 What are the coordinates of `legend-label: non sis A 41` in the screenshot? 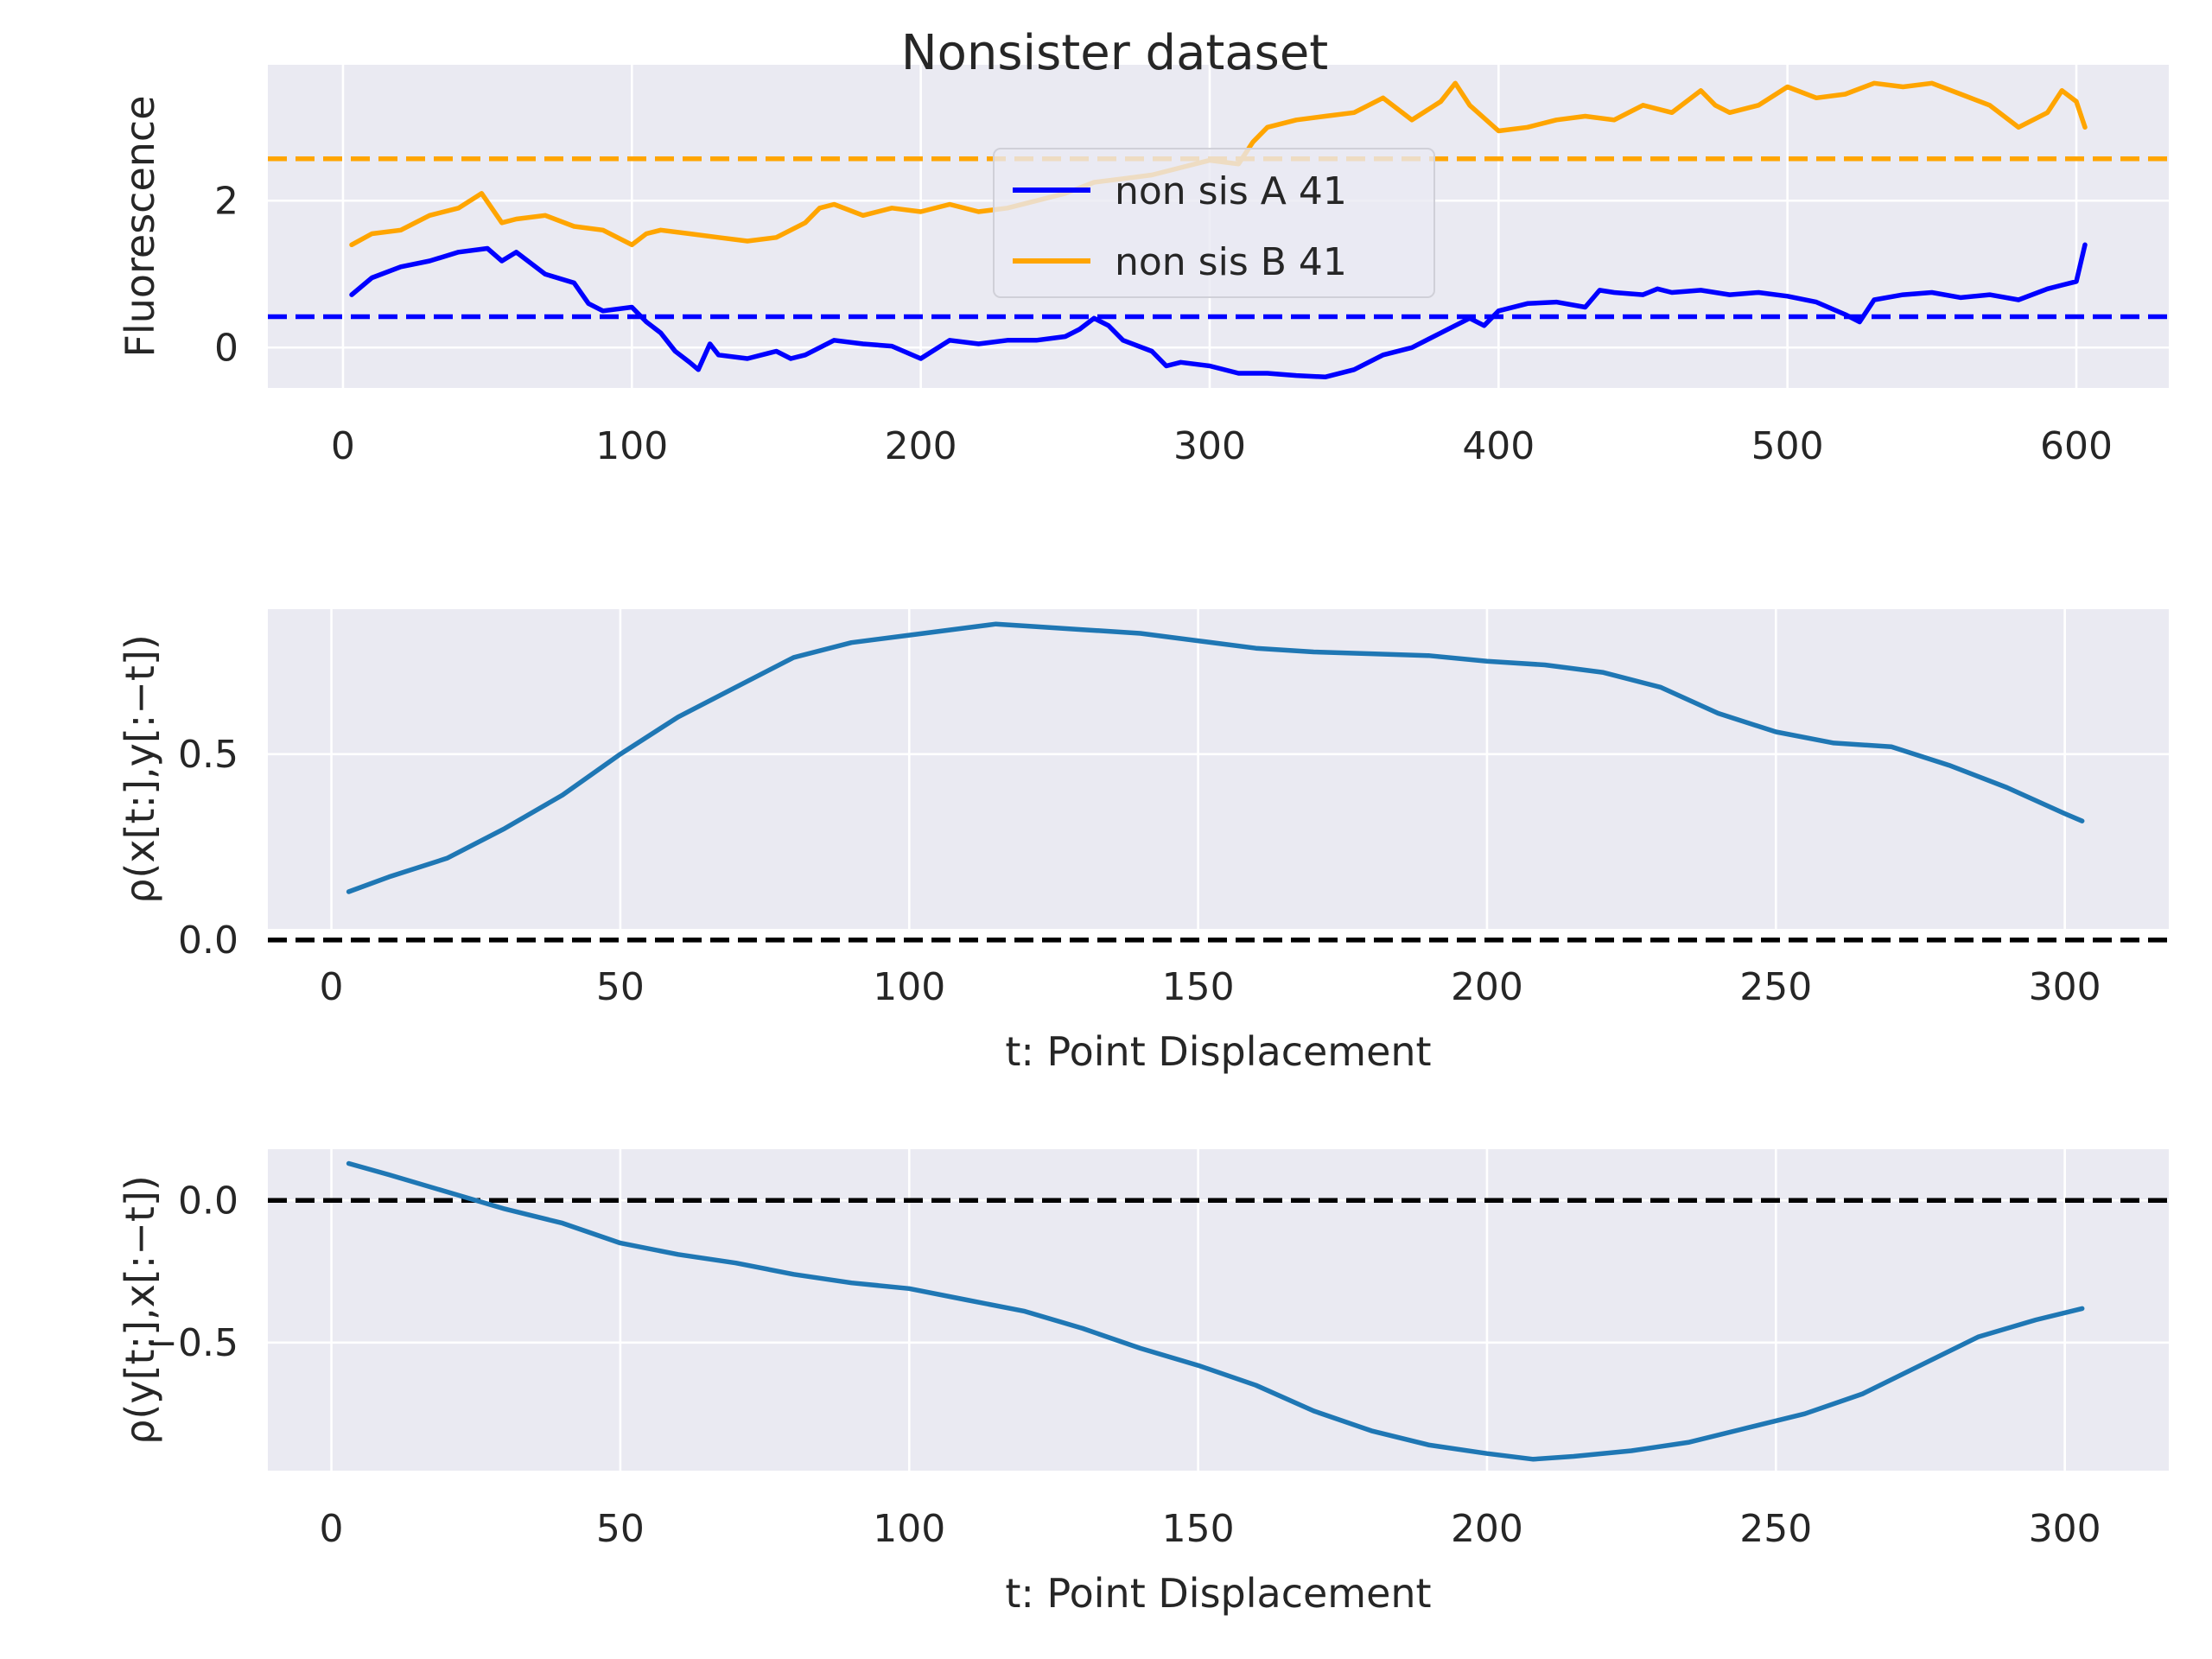 It's located at (1231, 191).